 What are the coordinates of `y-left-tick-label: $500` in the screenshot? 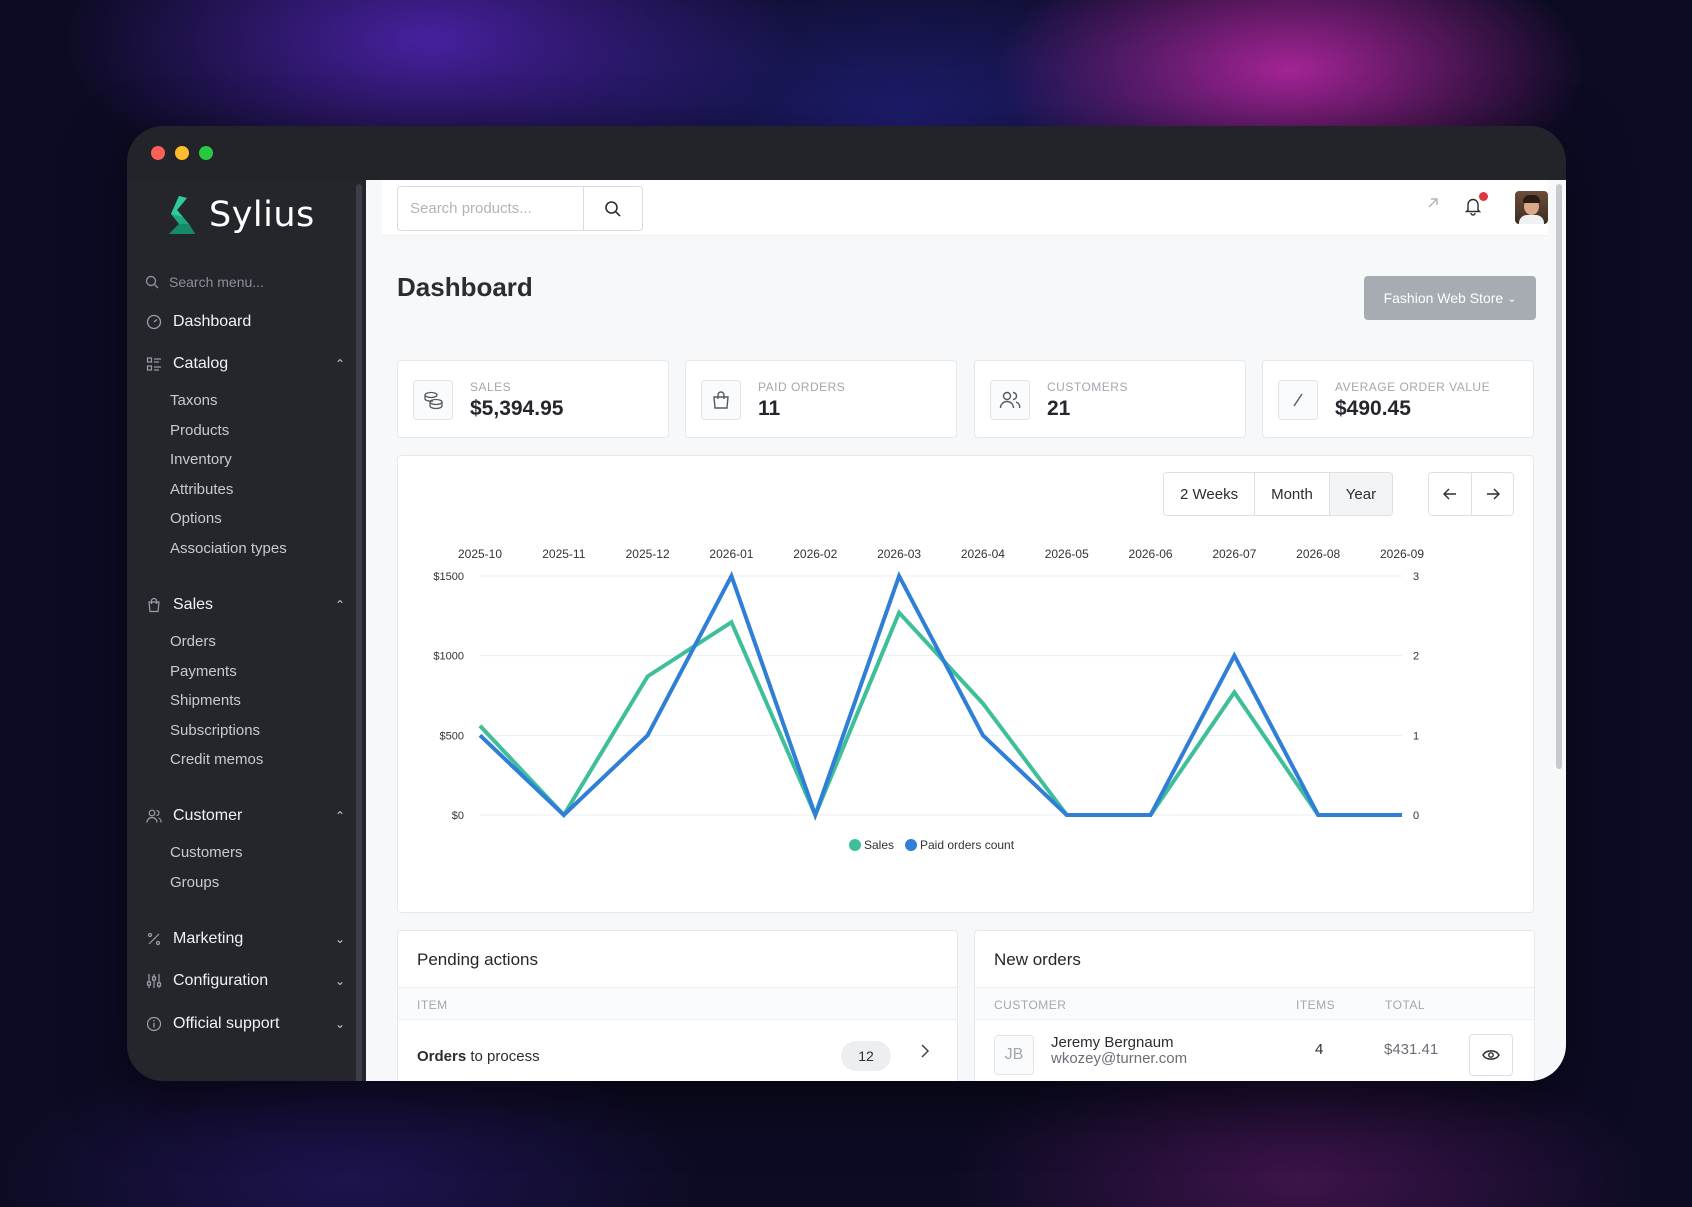 It's located at (452, 736).